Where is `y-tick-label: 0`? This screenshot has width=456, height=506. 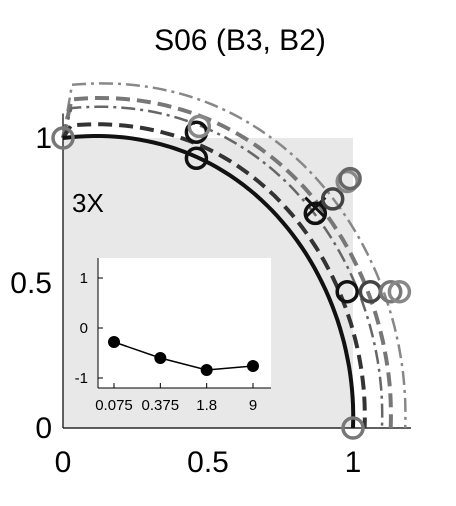
y-tick-label: 0 is located at coordinates (43, 428).